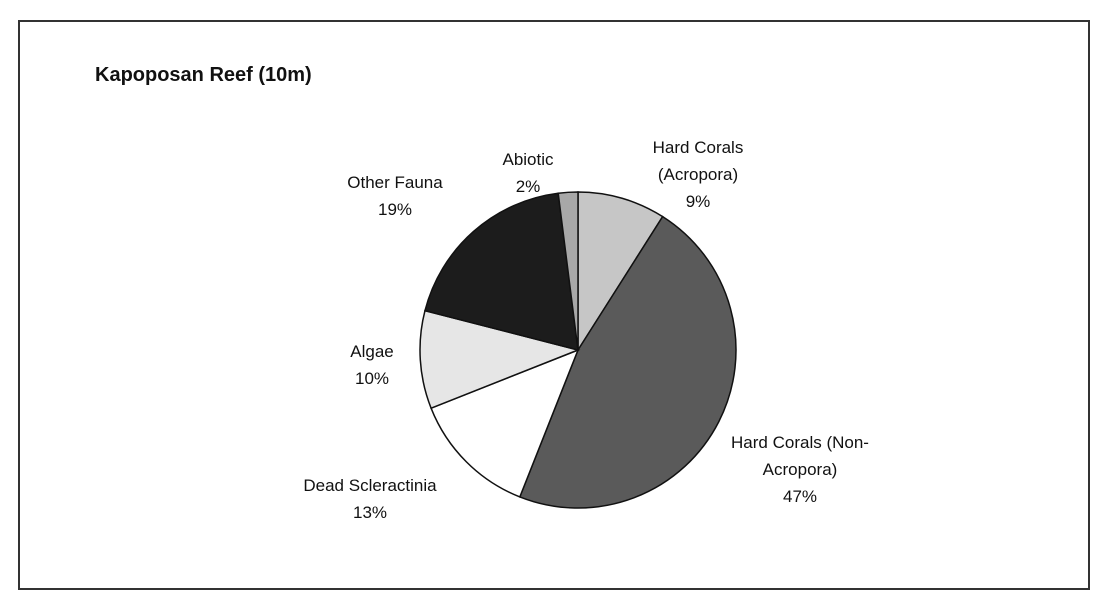 This screenshot has width=1108, height=590. Describe the element at coordinates (698, 201) in the screenshot. I see `slice-value: 9%` at that location.